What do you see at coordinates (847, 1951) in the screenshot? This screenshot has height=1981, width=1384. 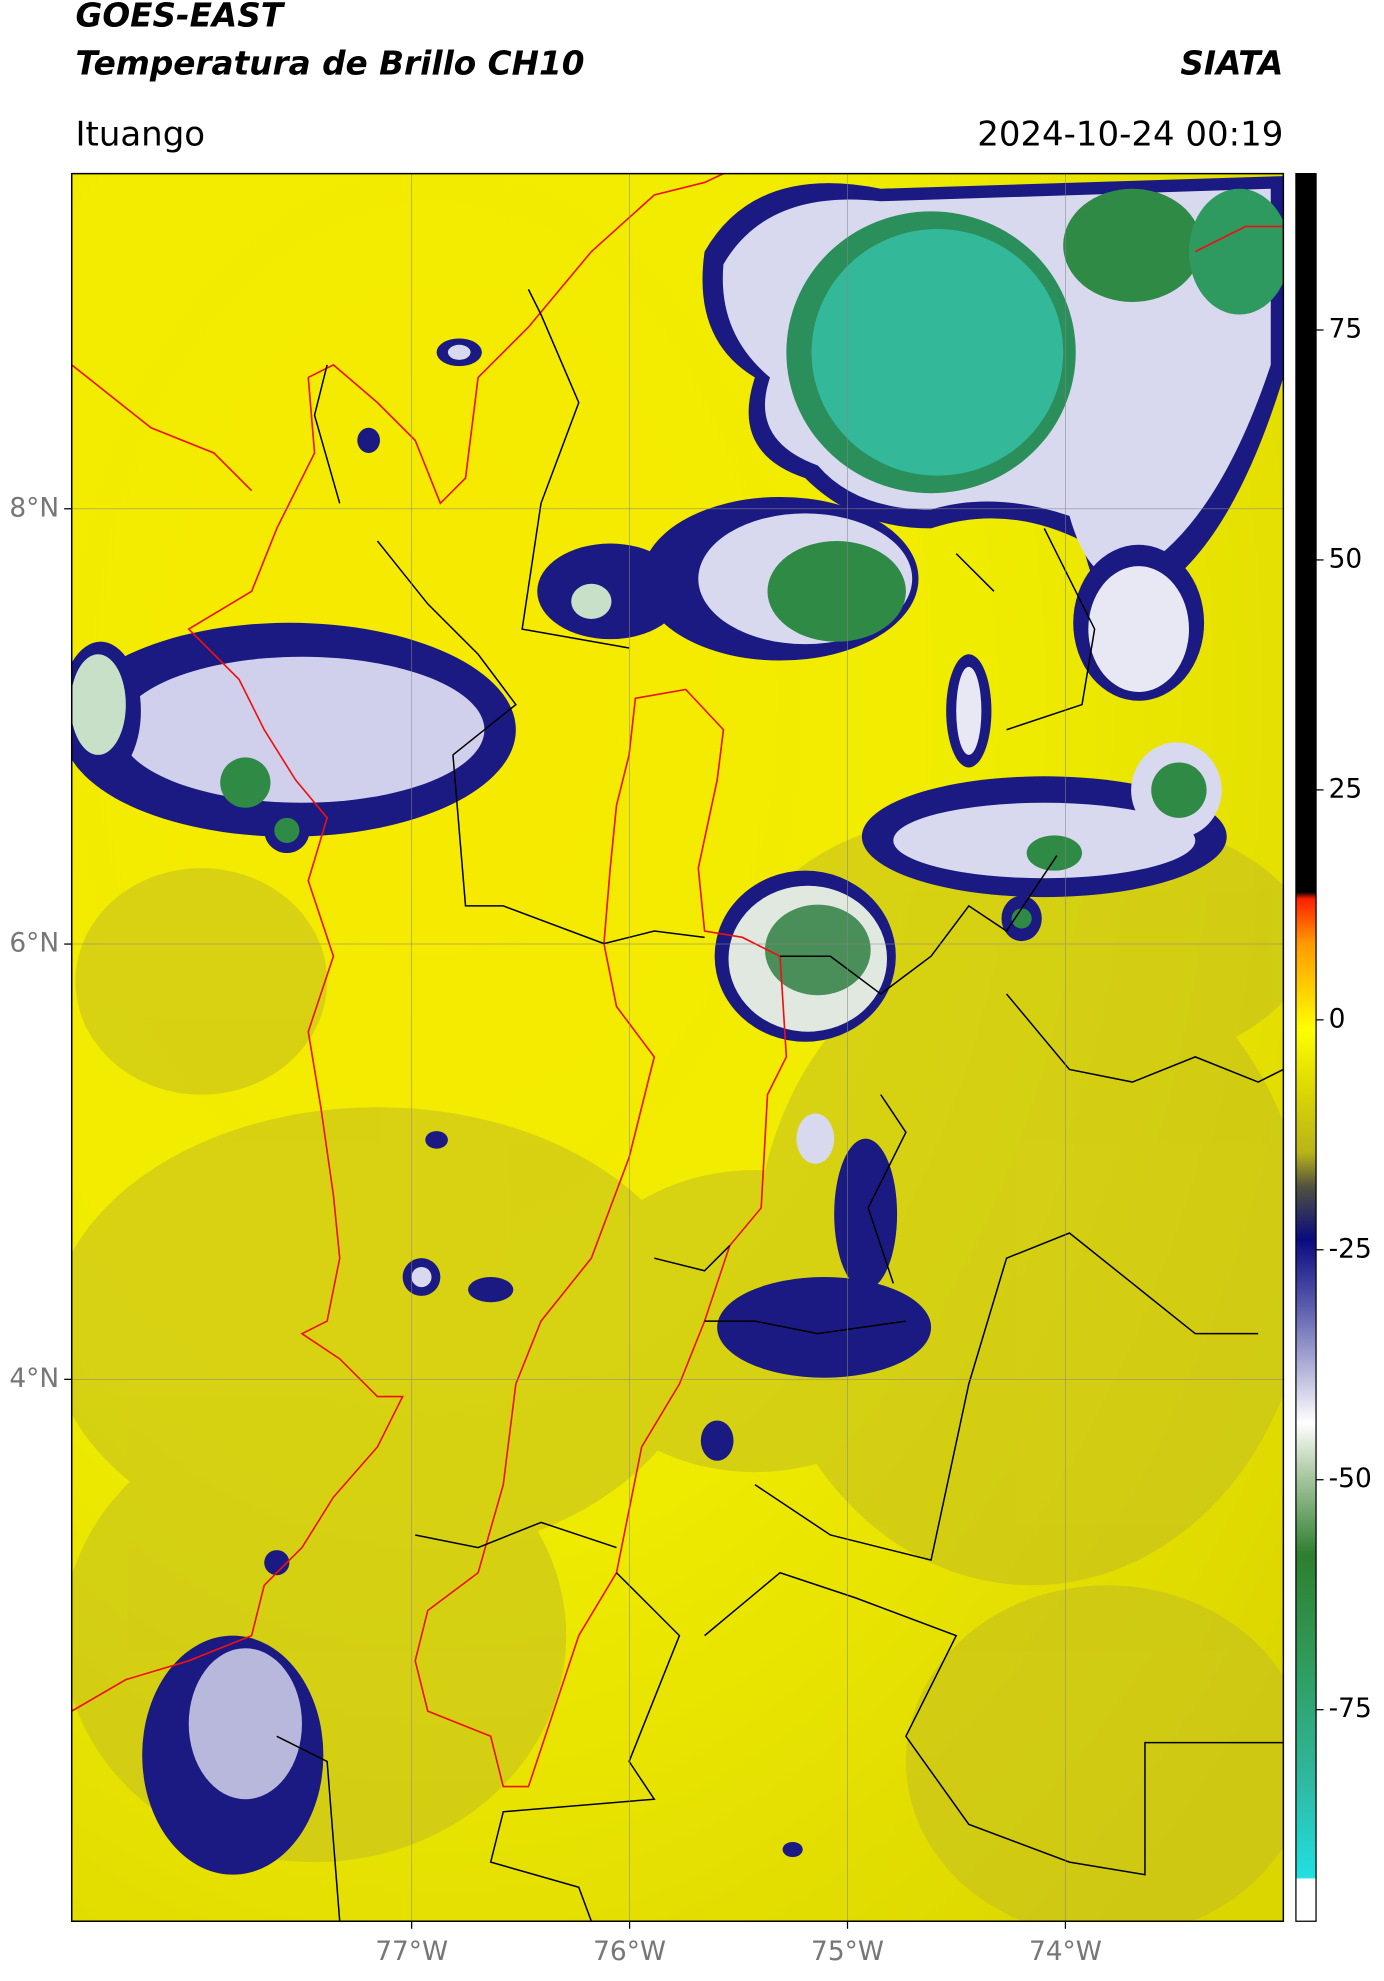 I see `lon-tick-label: 75°W` at bounding box center [847, 1951].